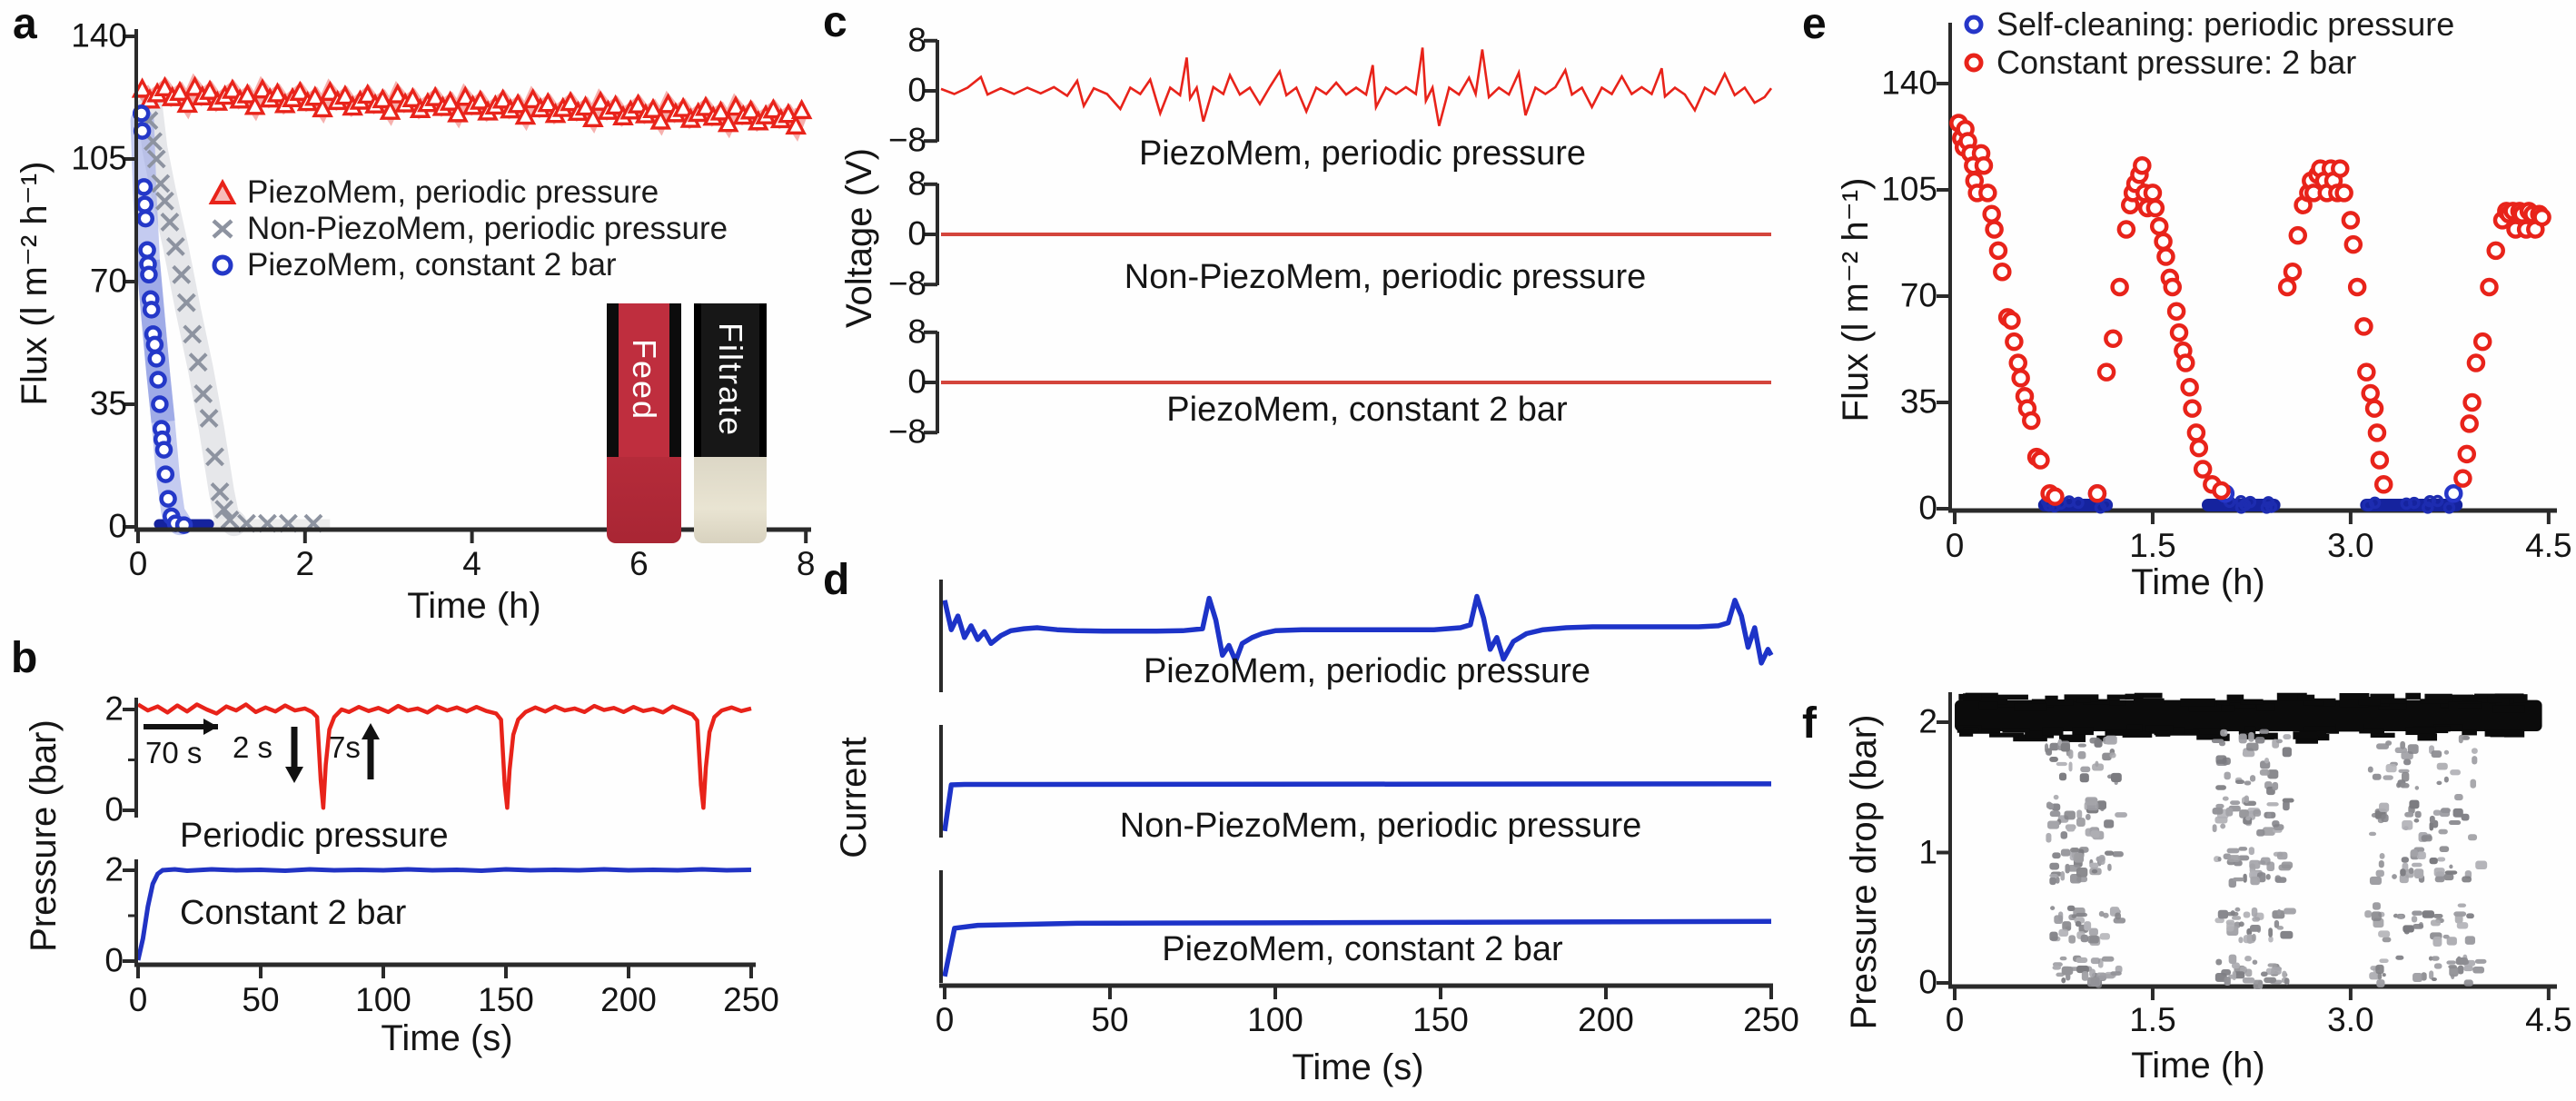 The width and height of the screenshot is (2576, 1101). I want to click on x-marker-icon, so click(222, 229).